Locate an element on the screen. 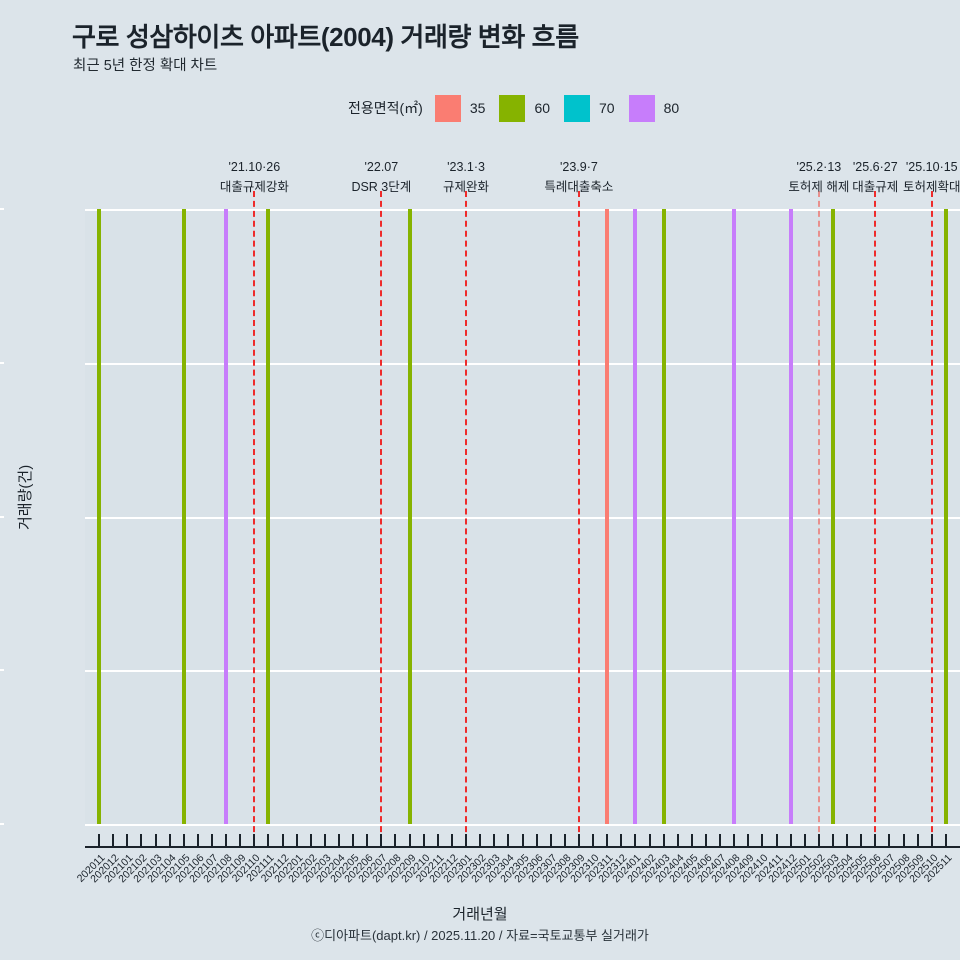  event-name: 토허제 해제 is located at coordinates (819, 187).